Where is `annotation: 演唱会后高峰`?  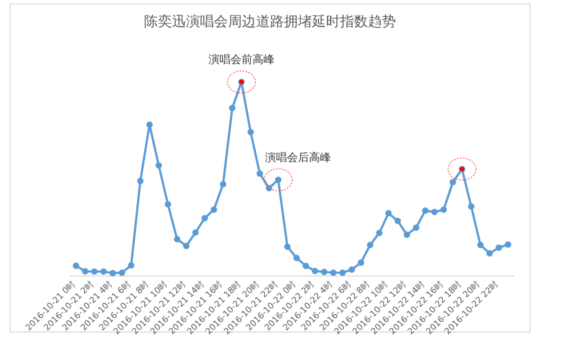
annotation: 演唱会后高峰 is located at coordinates (298, 157).